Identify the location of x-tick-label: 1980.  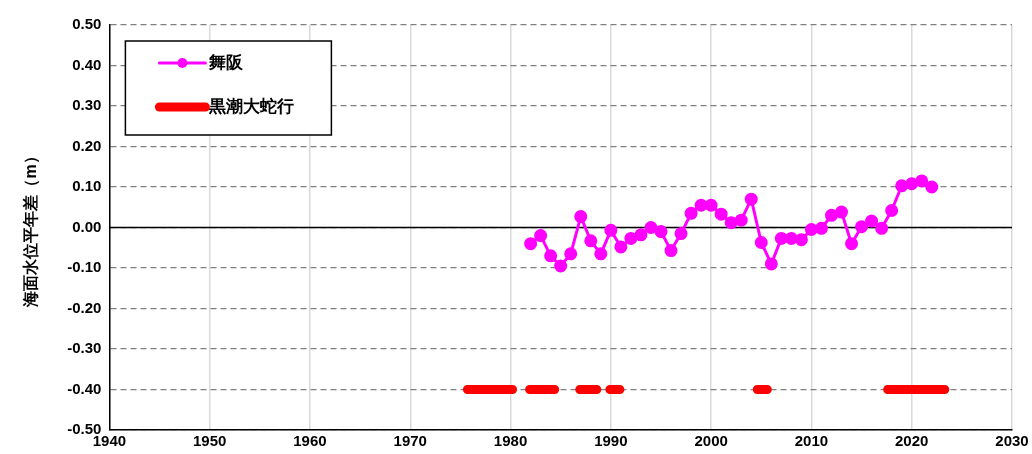
(510, 441).